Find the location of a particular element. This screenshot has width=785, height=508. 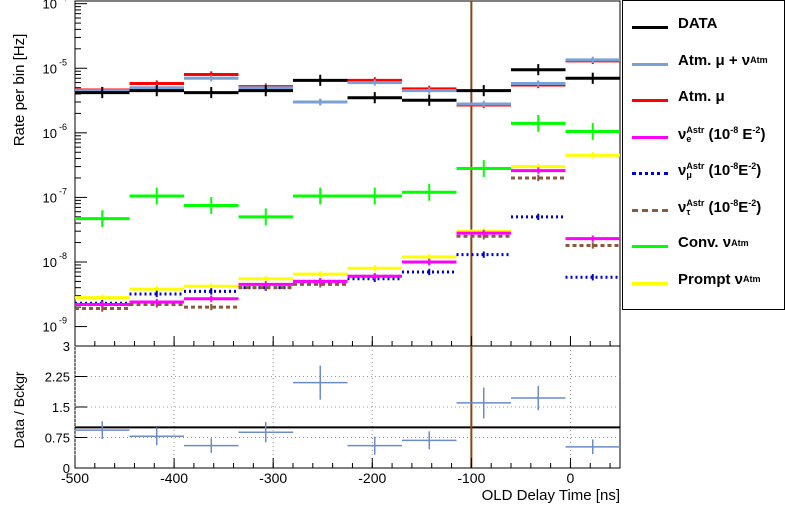

y-tick-exponent: -8 is located at coordinates (63, 256).